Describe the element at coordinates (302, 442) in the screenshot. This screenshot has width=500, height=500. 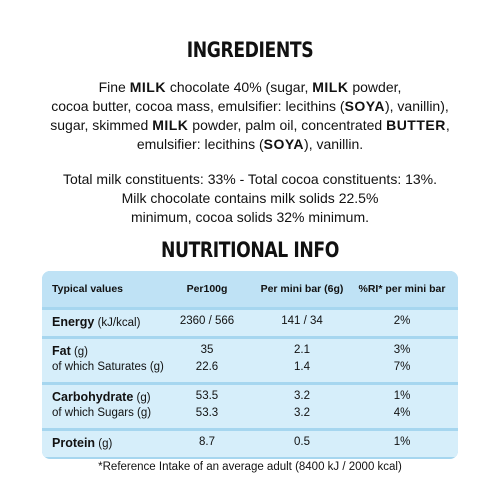
I see `value-cell: 0.5` at that location.